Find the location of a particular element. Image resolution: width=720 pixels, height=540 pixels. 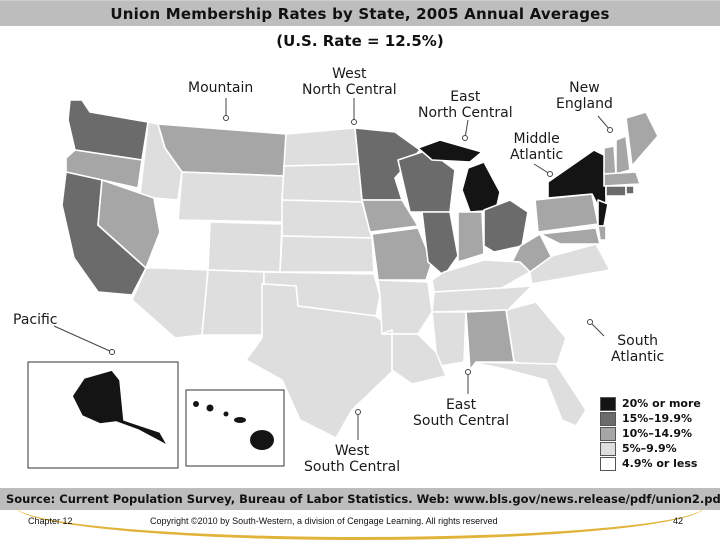

state-kansas is located at coordinates (327, 254).